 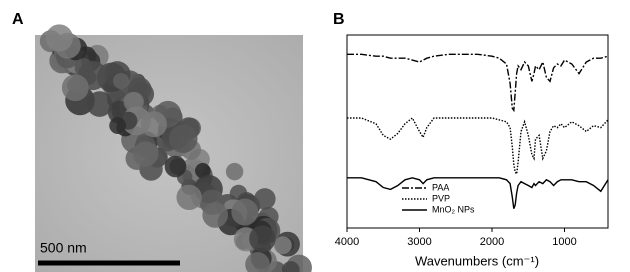 I want to click on x-axis-label: Wavenumbers (cm⁻¹), so click(x=477, y=260).